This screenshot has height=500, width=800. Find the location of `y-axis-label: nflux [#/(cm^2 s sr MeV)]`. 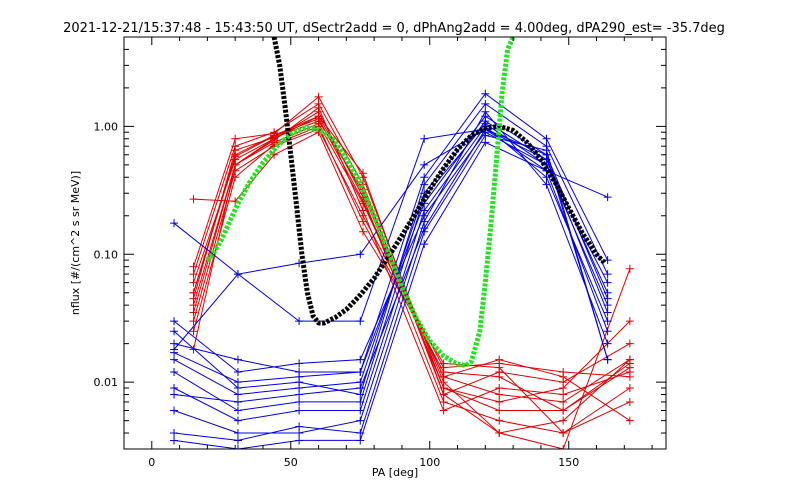

y-axis-label: nflux [#/(cm^2 s sr MeV)] is located at coordinates (75, 243).